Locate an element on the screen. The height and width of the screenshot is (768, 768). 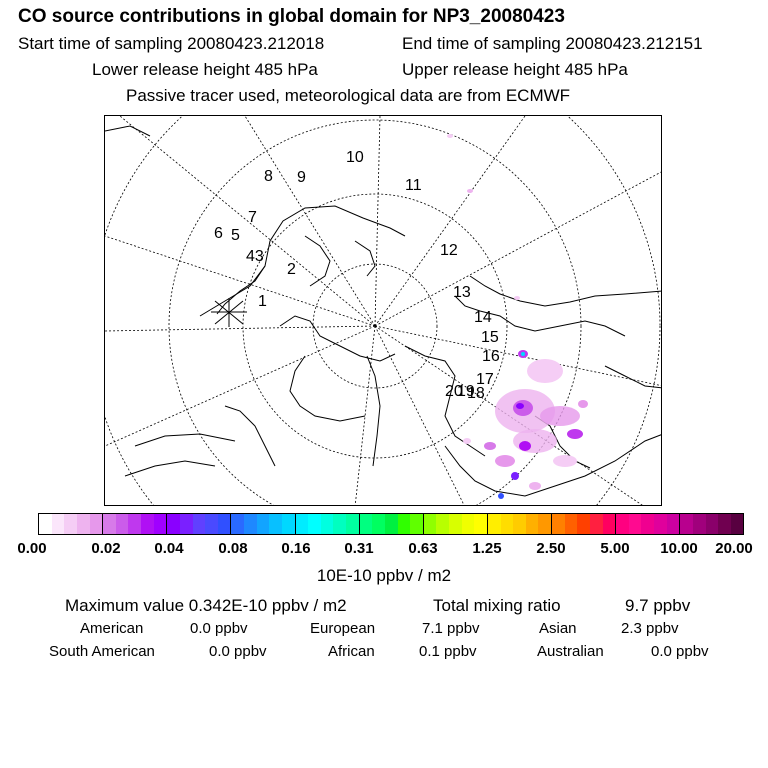
colorbar-tick-10: 10.00 is located at coordinates (679, 548).